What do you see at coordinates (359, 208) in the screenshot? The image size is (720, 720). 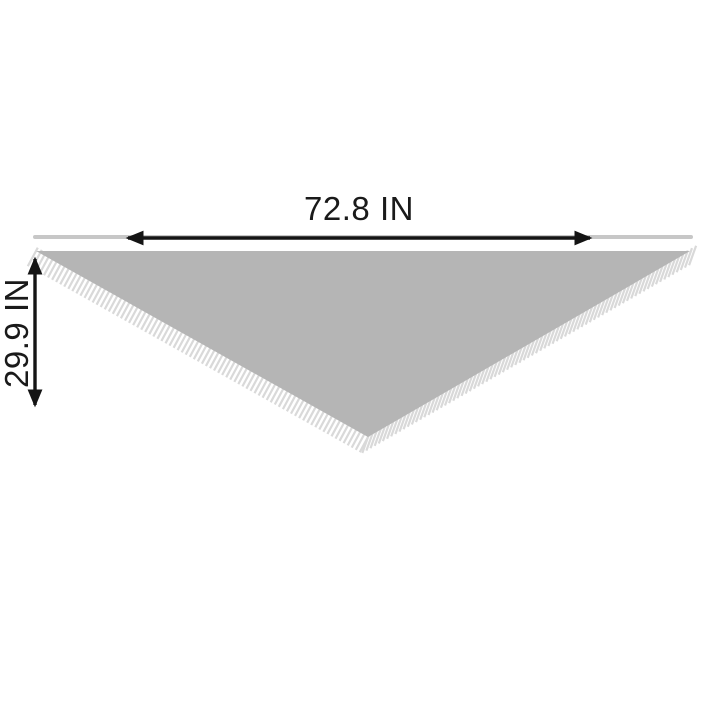 I see `width-dimension-label: 72.8 IN` at bounding box center [359, 208].